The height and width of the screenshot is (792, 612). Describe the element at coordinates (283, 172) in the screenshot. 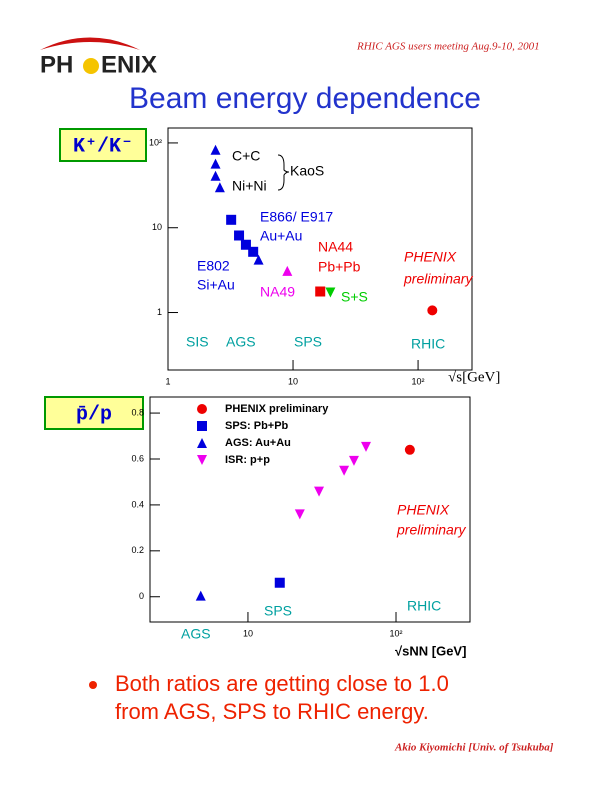

I see `brace` at that location.